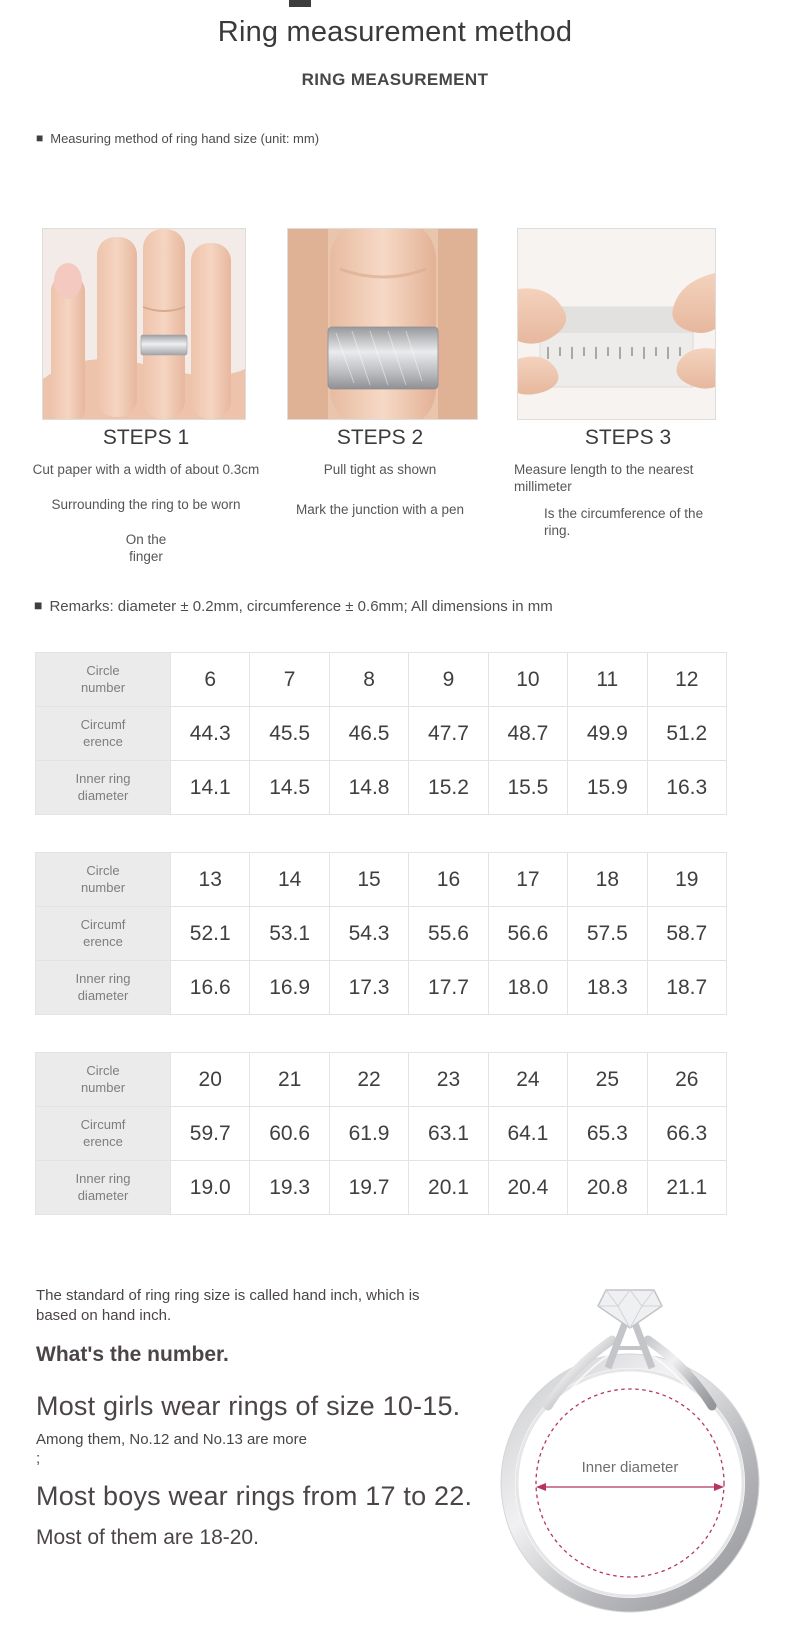 The height and width of the screenshot is (1632, 790). What do you see at coordinates (630, 1309) in the screenshot?
I see `diamond-icon` at bounding box center [630, 1309].